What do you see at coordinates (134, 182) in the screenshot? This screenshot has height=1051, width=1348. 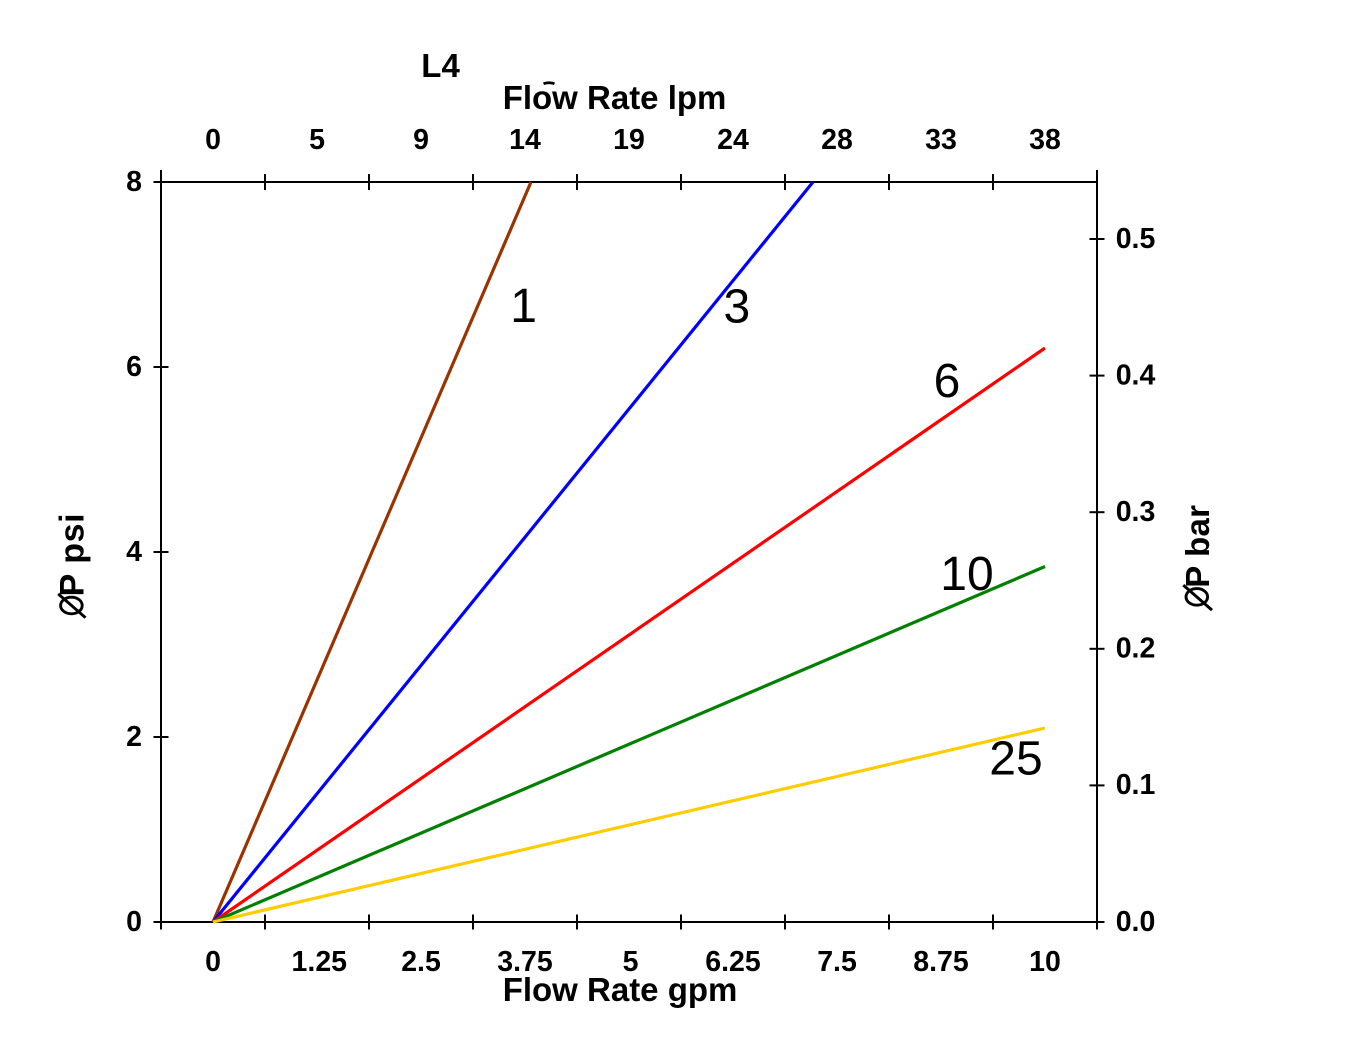 I see `svg-text: 8` at bounding box center [134, 182].